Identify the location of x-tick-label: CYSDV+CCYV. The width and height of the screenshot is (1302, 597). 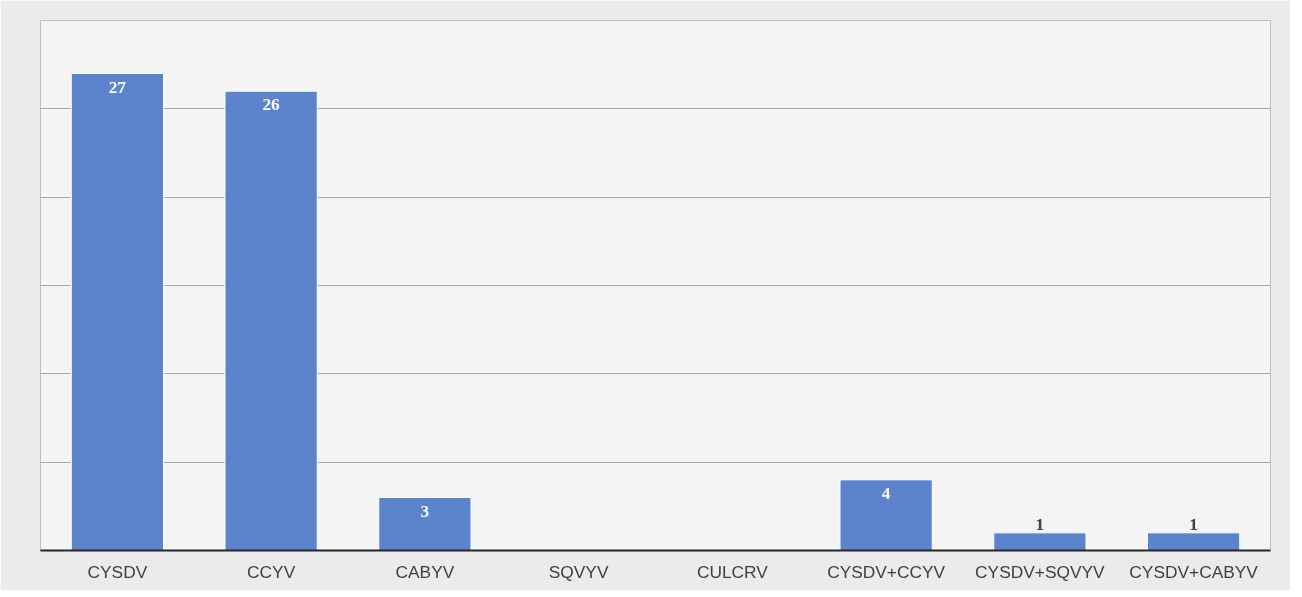
(886, 571).